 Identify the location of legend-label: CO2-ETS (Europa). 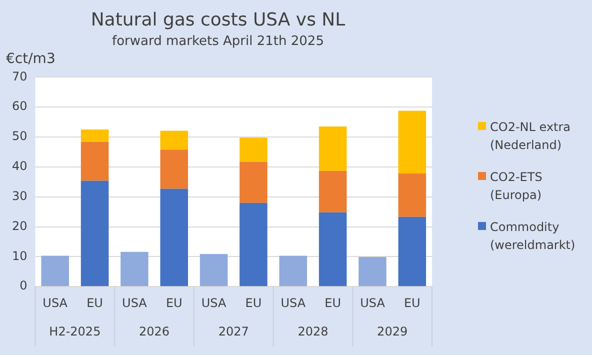
(517, 186).